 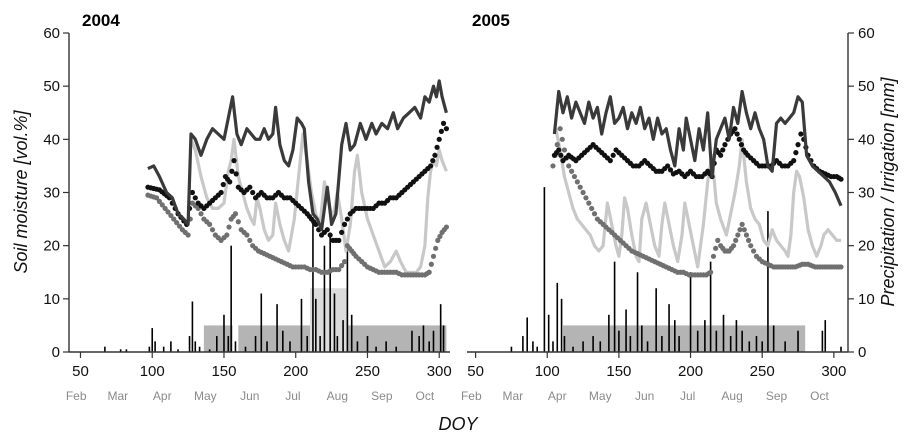 What do you see at coordinates (101, 20) in the screenshot?
I see `panel-title: 2004` at bounding box center [101, 20].